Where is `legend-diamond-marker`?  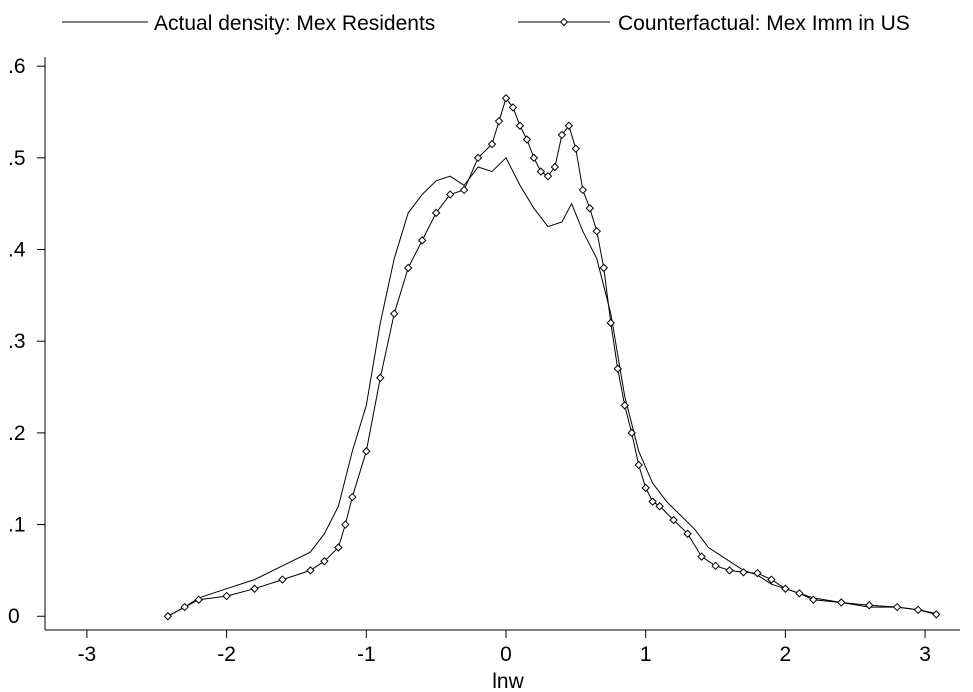 legend-diamond-marker is located at coordinates (564, 22).